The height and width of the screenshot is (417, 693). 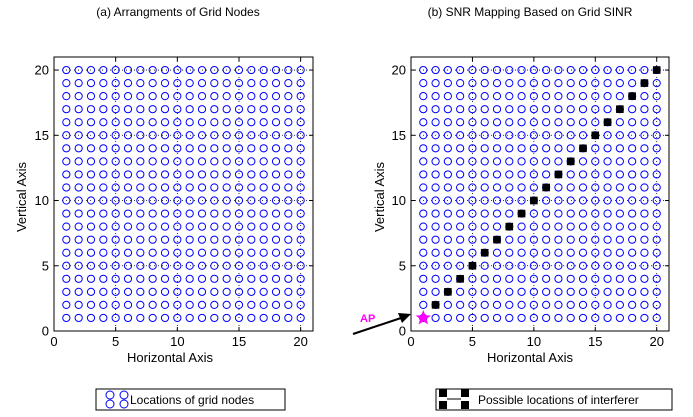 What do you see at coordinates (190, 399) in the screenshot?
I see `chart-a-legend: Locations of grid nodes` at bounding box center [190, 399].